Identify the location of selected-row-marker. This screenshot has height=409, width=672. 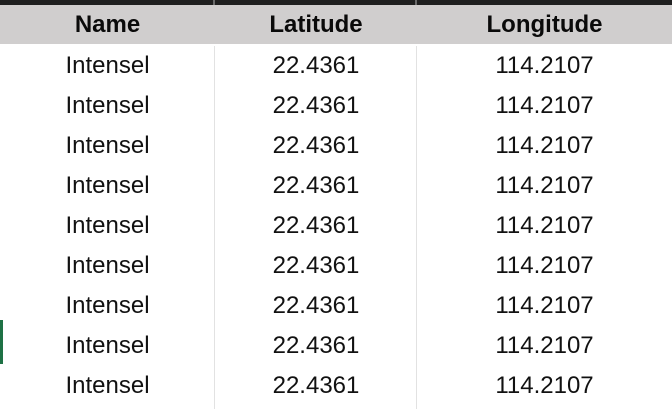
(1, 342).